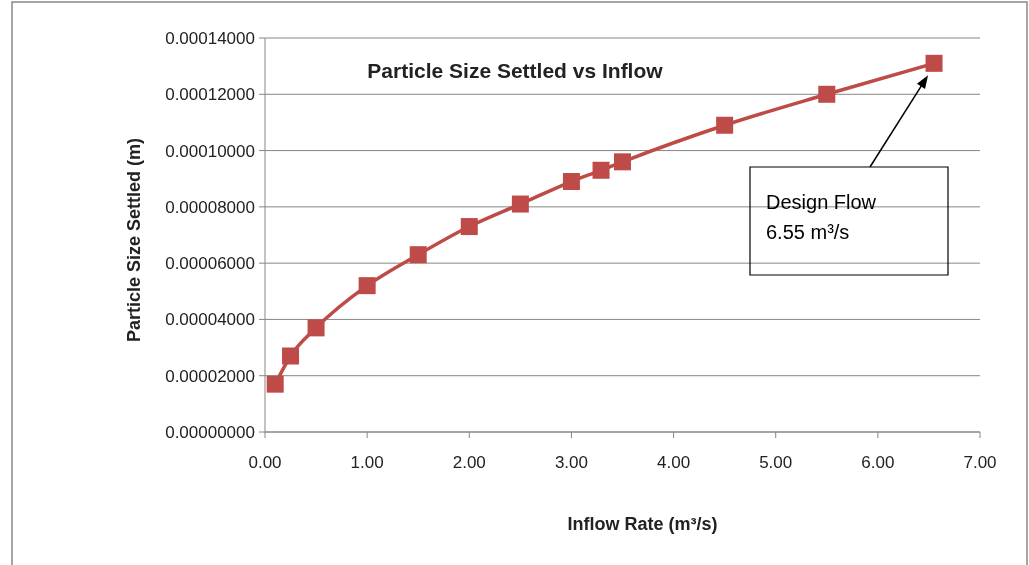 This screenshot has width=1029, height=565. Describe the element at coordinates (210, 432) in the screenshot. I see `y-tick-label: 0.00000000` at that location.